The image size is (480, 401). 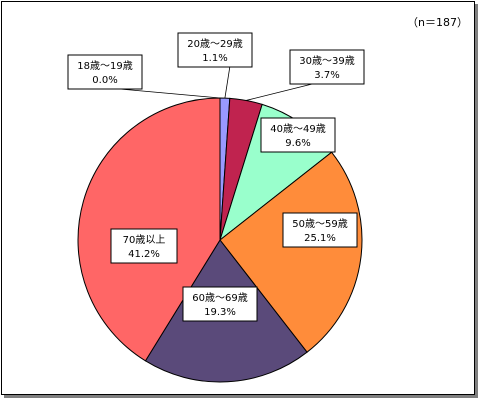 What do you see at coordinates (214, 44) in the screenshot?
I see `slice-1-category-label: 20歳～29歳` at bounding box center [214, 44].